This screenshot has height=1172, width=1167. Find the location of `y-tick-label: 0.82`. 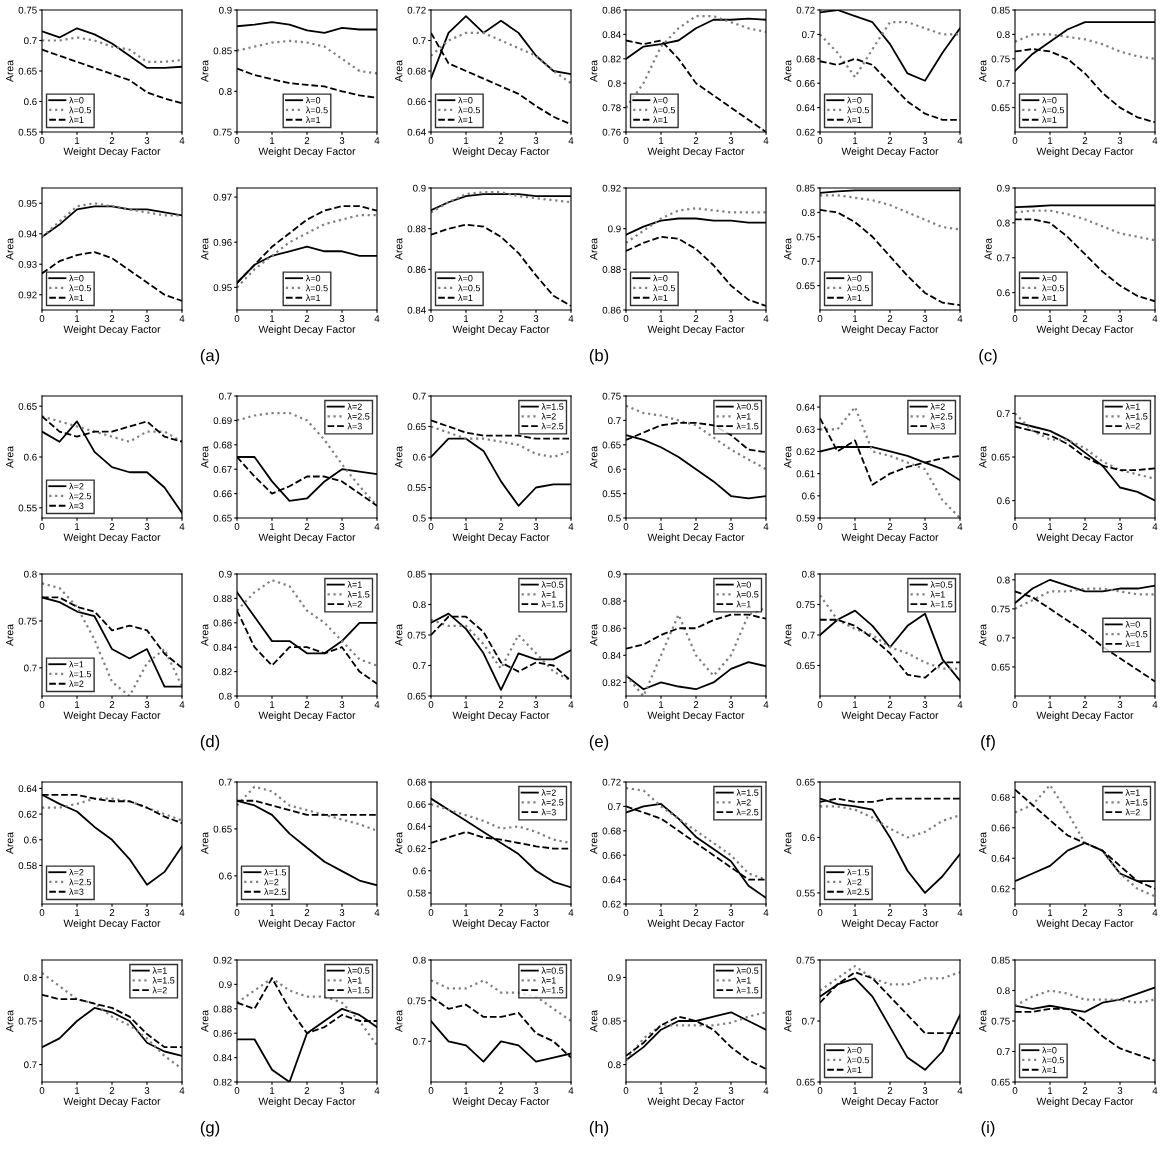

y-tick-label: 0.82 is located at coordinates (222, 672).